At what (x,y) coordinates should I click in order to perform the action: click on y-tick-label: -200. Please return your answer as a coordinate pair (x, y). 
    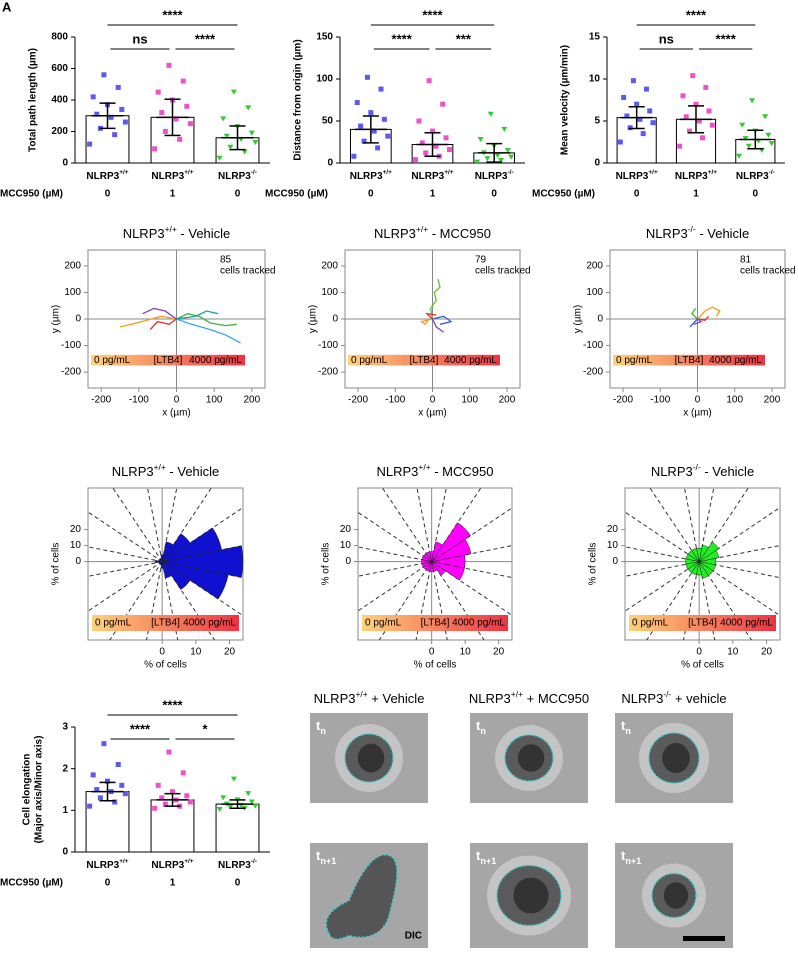
    Looking at the image, I should click on (328, 372).